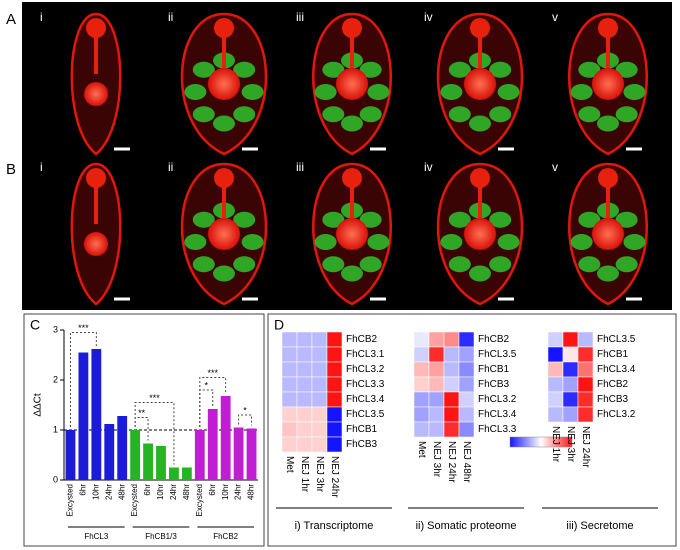 Image resolution: width=680 pixels, height=550 pixels. I want to click on panel-label: D, so click(279, 325).